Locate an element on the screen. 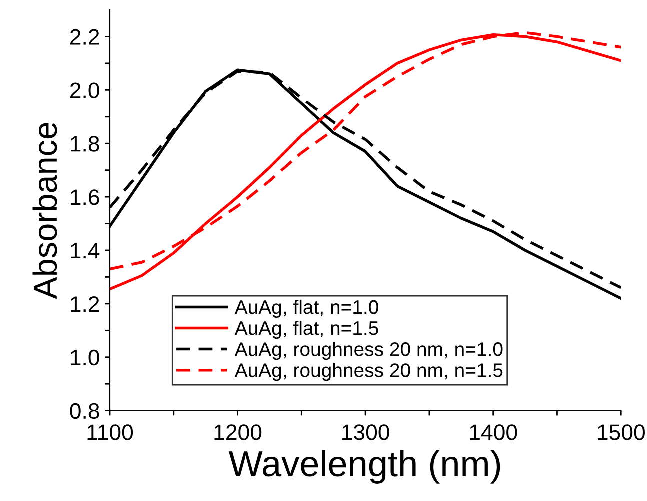 The height and width of the screenshot is (501, 647). legend-label: AuAg, flat, n=1.0 is located at coordinates (306, 309).